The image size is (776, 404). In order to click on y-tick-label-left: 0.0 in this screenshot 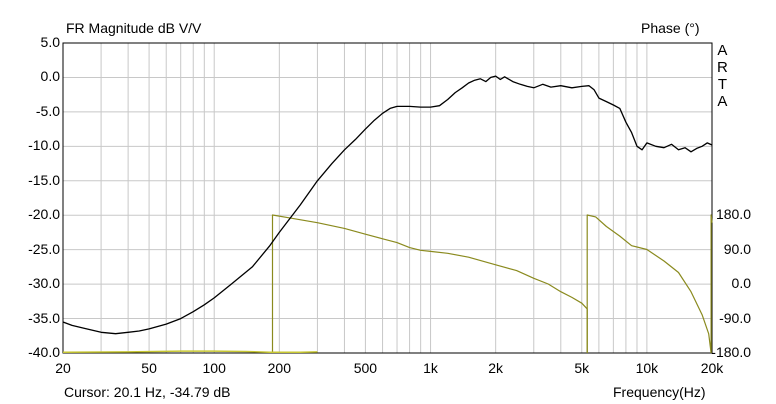, I will do `click(50, 76)`.